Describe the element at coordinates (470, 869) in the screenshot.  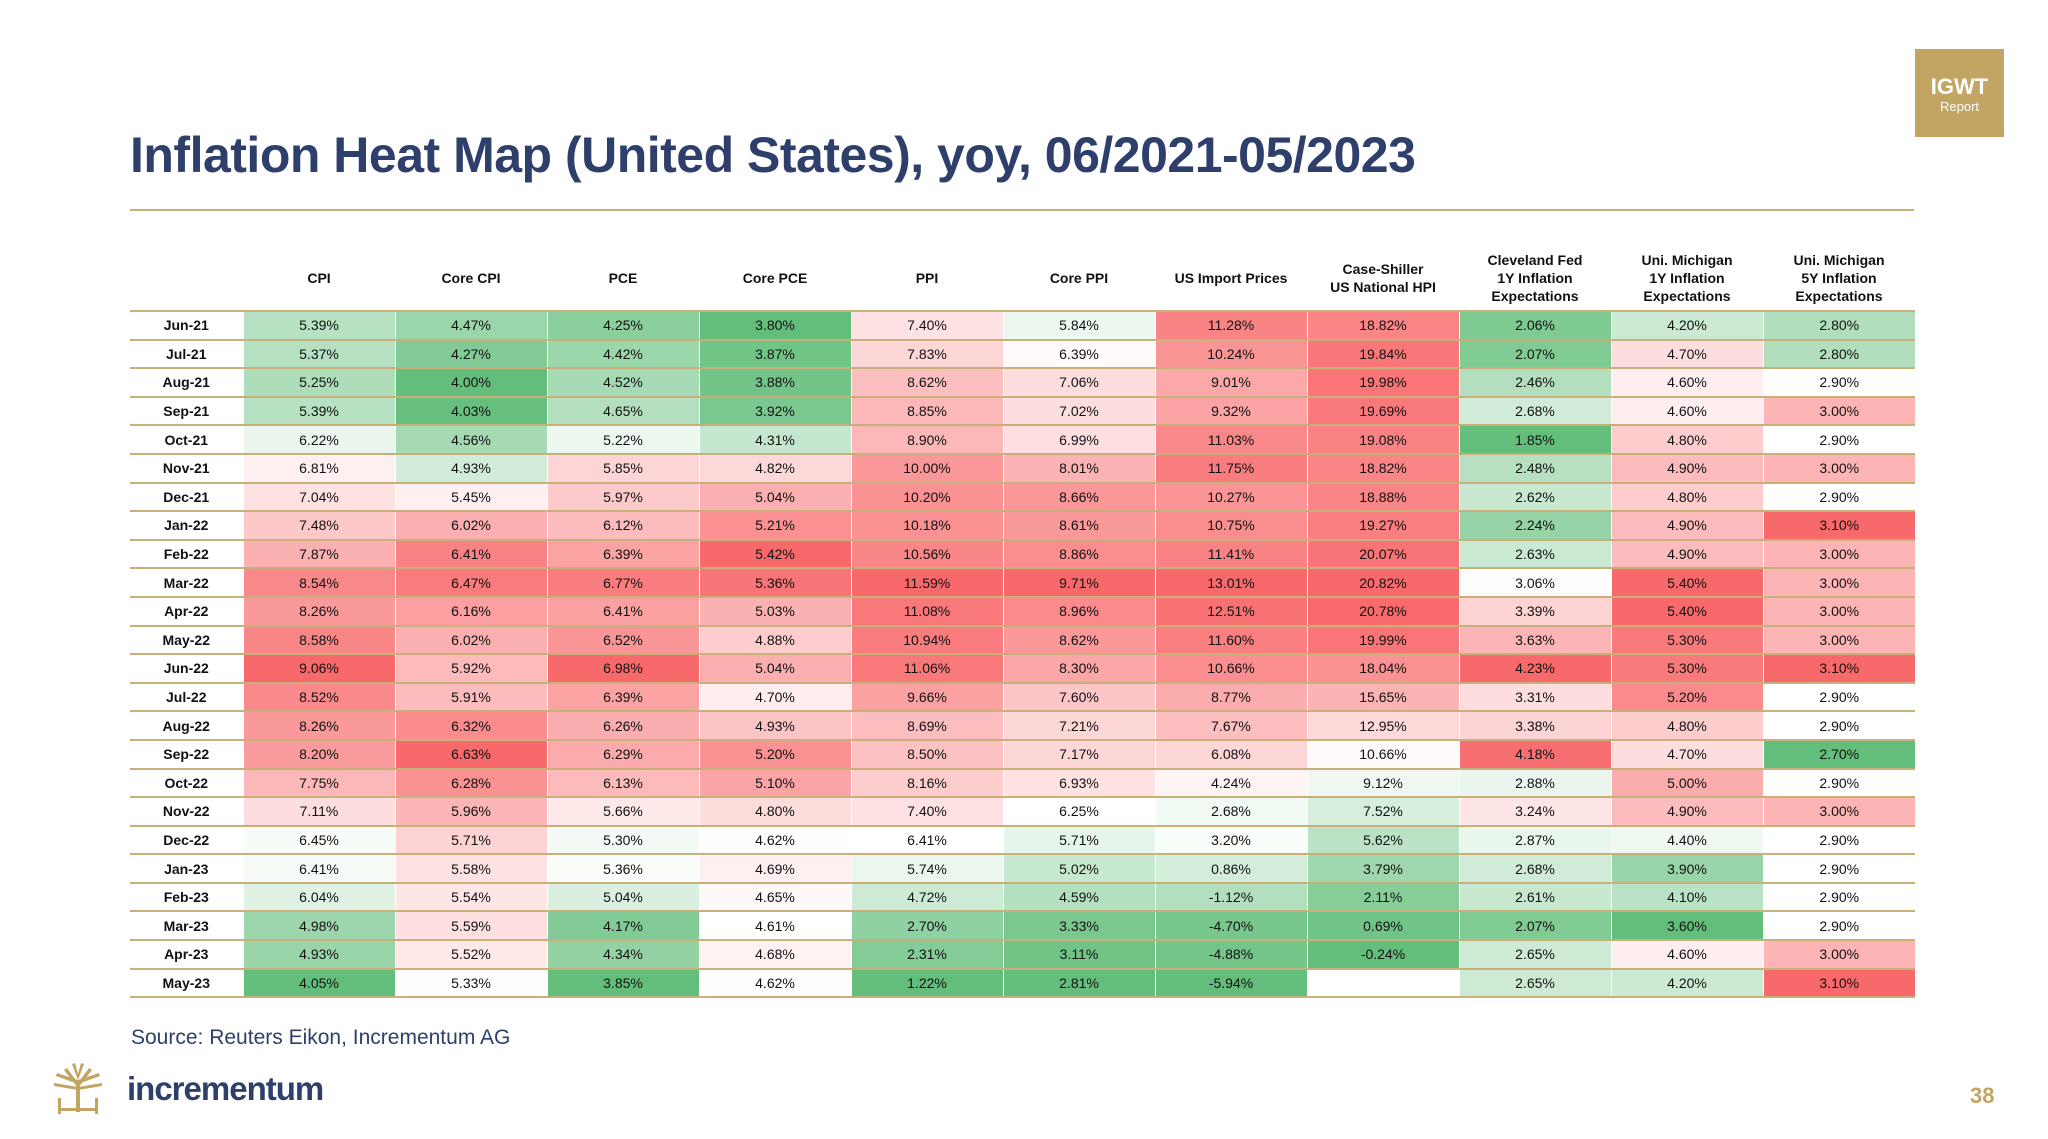
I see `heatmap-cell: 5.58%` at that location.